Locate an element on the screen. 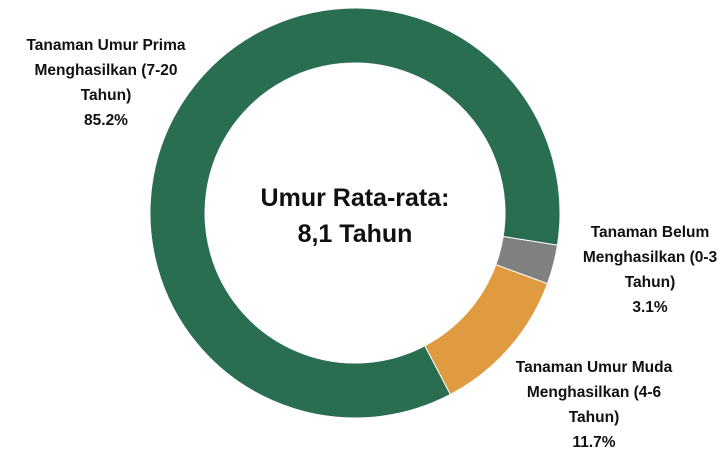 This screenshot has height=454, width=720. value-label: 85.2% is located at coordinates (106, 120).